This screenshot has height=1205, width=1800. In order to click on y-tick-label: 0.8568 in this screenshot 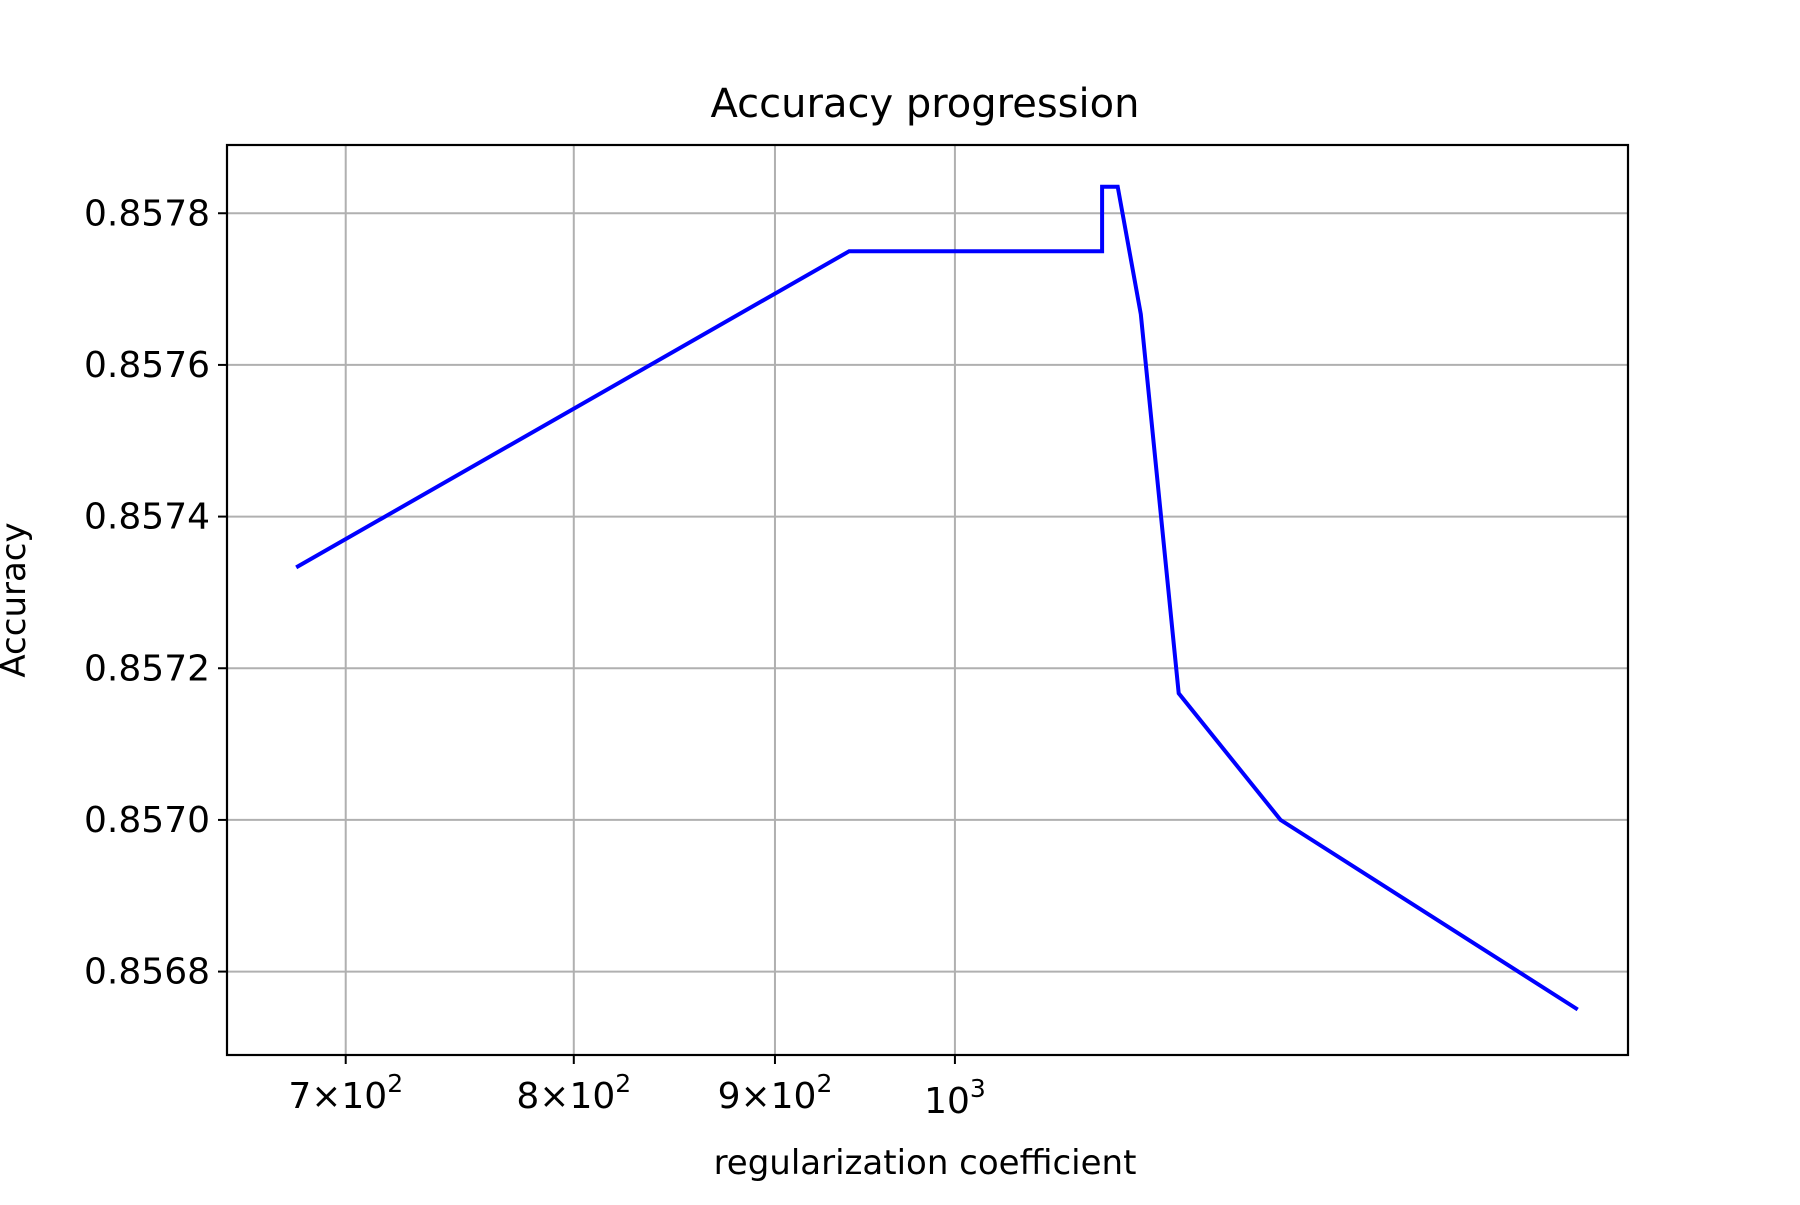, I will do `click(147, 972)`.